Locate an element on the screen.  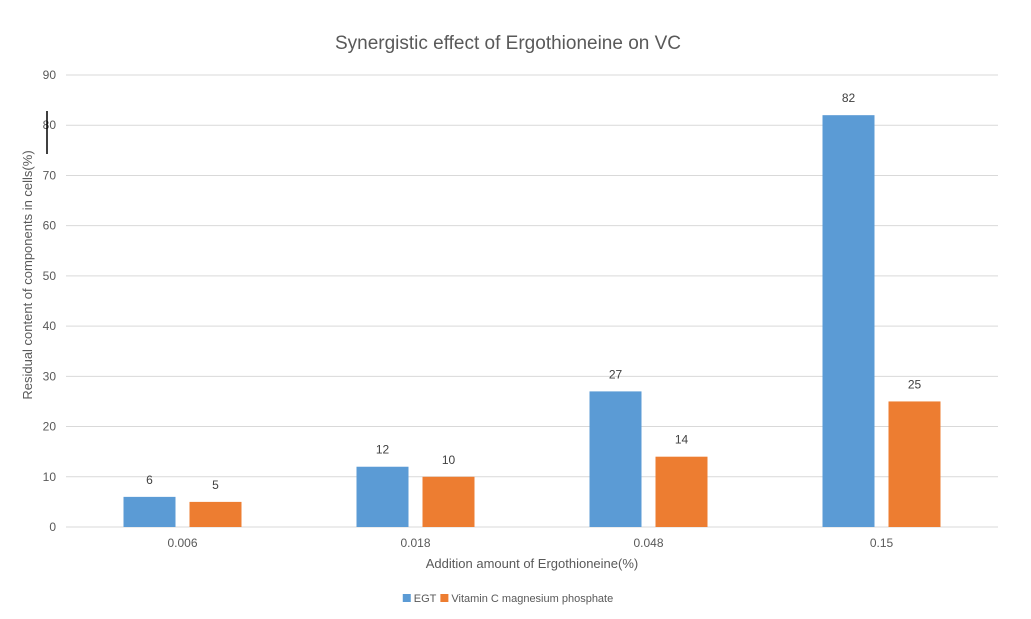
data-label: 82 is located at coordinates (849, 98).